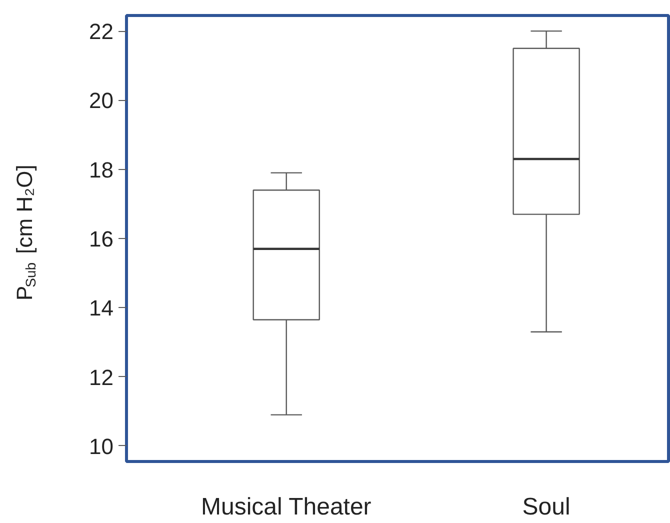 The width and height of the screenshot is (670, 523). I want to click on x-tick-label: Musical Theater, so click(286, 507).